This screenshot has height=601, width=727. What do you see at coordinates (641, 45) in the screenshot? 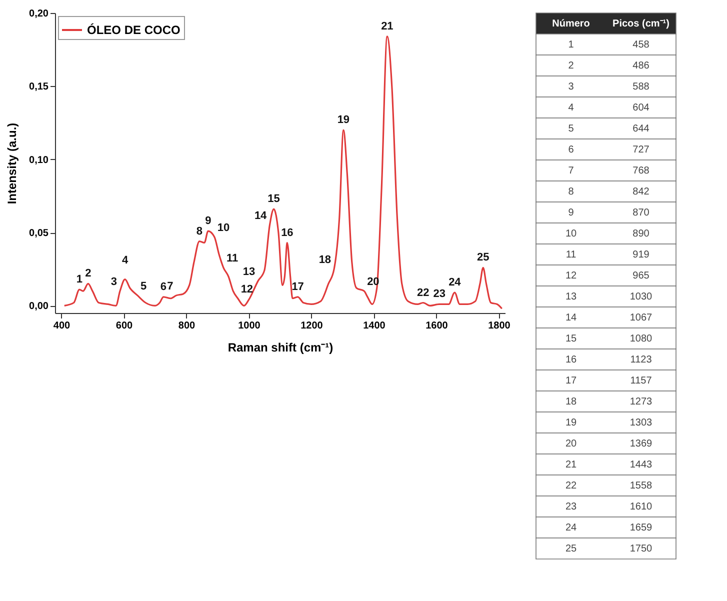
I see `data-label: 458` at bounding box center [641, 45].